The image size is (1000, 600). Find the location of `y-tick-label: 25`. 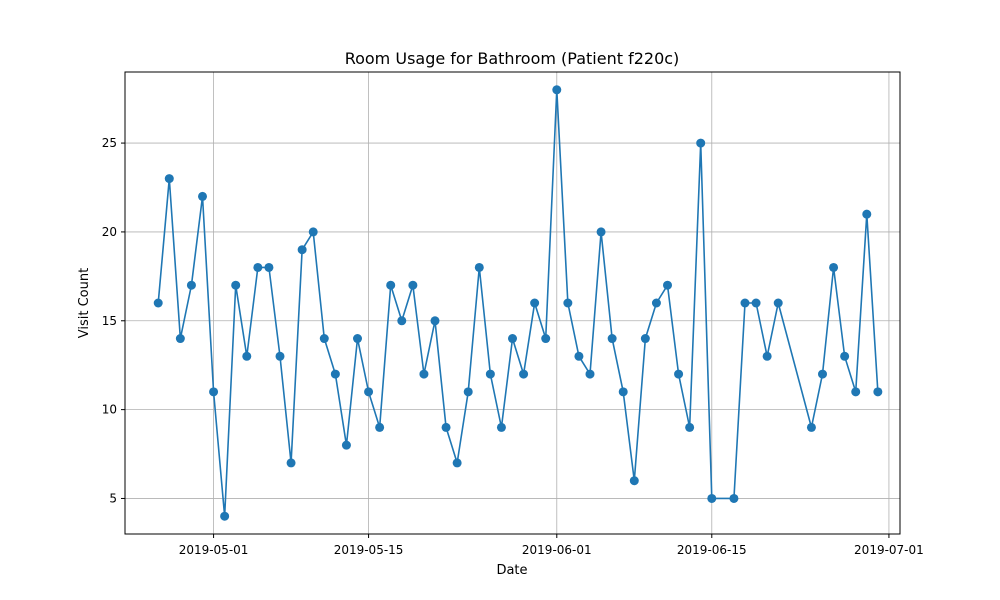

y-tick-label: 25 is located at coordinates (109, 143).